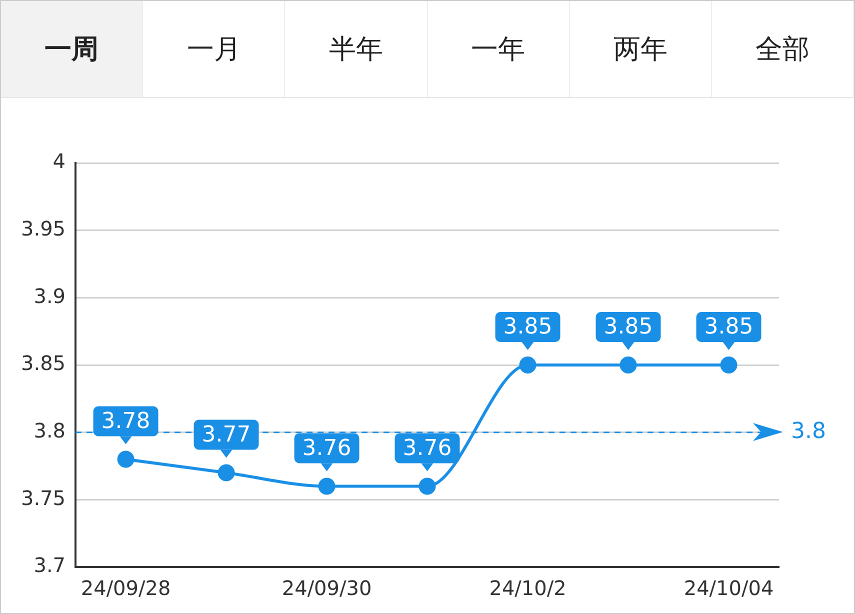 The image size is (855, 614). Describe the element at coordinates (808, 431) in the screenshot. I see `ref-line-label: 3.8` at that location.